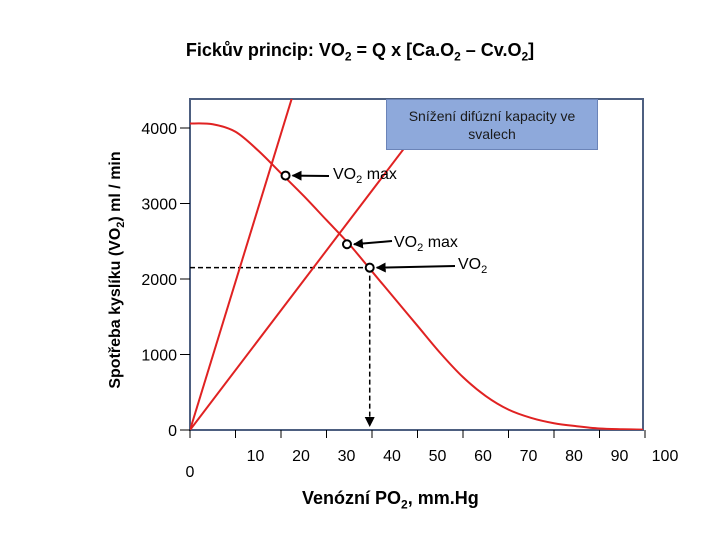 Image resolution: width=720 pixels, height=540 pixels. I want to click on y-tick-label: 3000, so click(159, 205).